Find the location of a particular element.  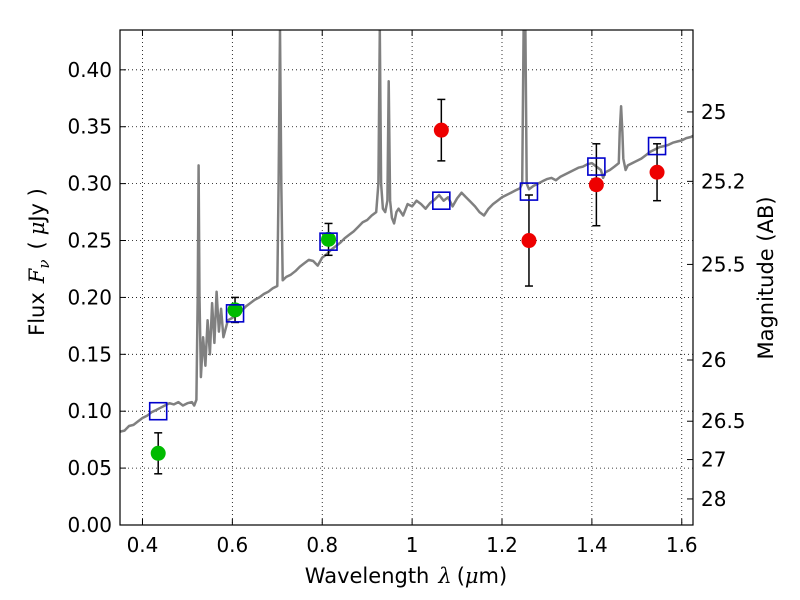

magnitude-tick-label: 25 is located at coordinates (713, 112).